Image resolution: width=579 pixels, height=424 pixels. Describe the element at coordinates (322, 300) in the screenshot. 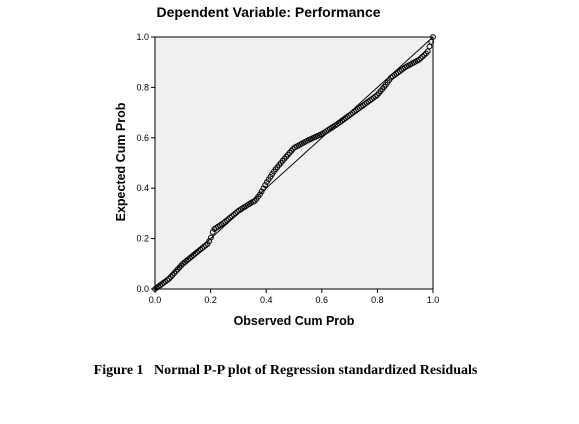

I see `x-tick-label: 0.6` at that location.